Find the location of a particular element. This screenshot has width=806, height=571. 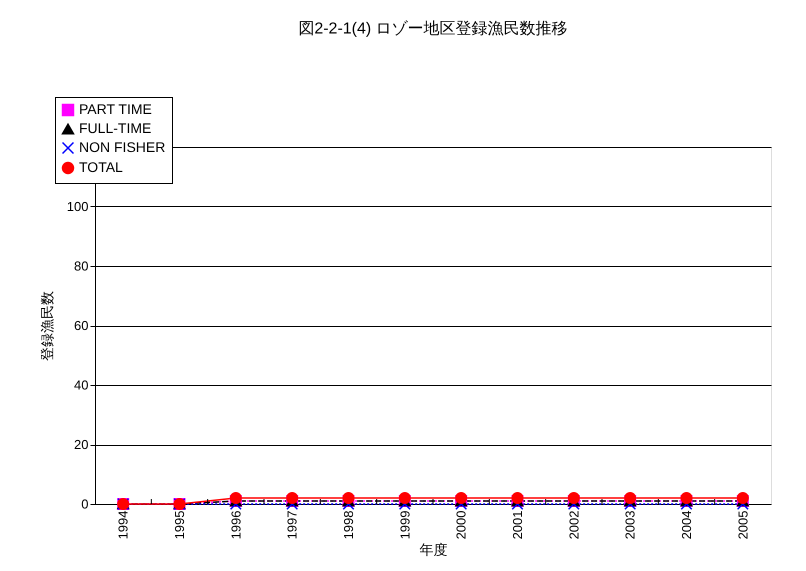

y-tick-label: 20 is located at coordinates (81, 444).